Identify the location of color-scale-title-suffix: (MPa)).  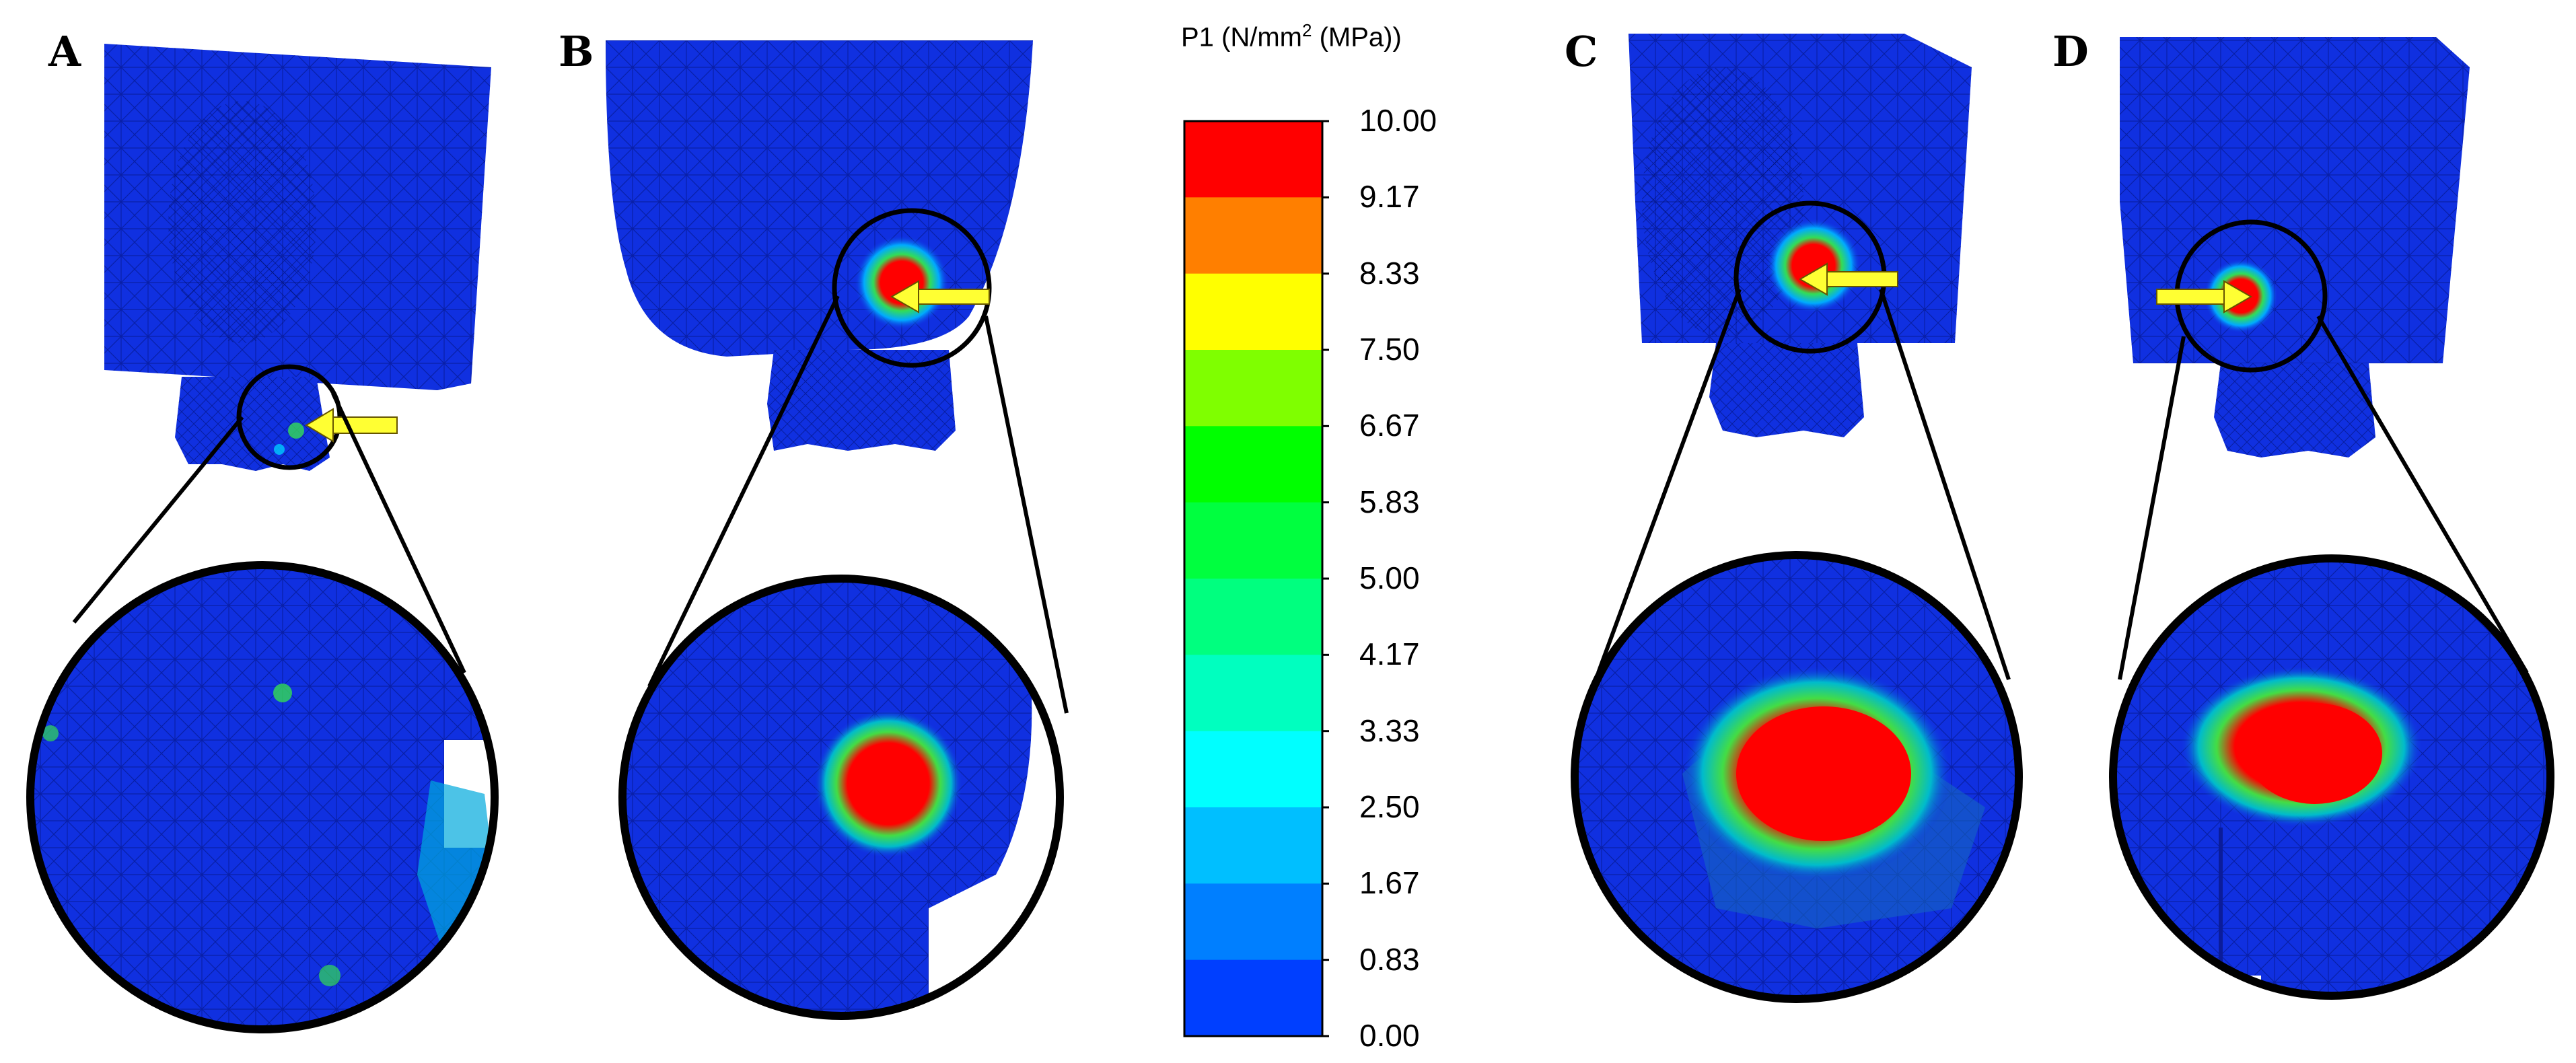
(1357, 37).